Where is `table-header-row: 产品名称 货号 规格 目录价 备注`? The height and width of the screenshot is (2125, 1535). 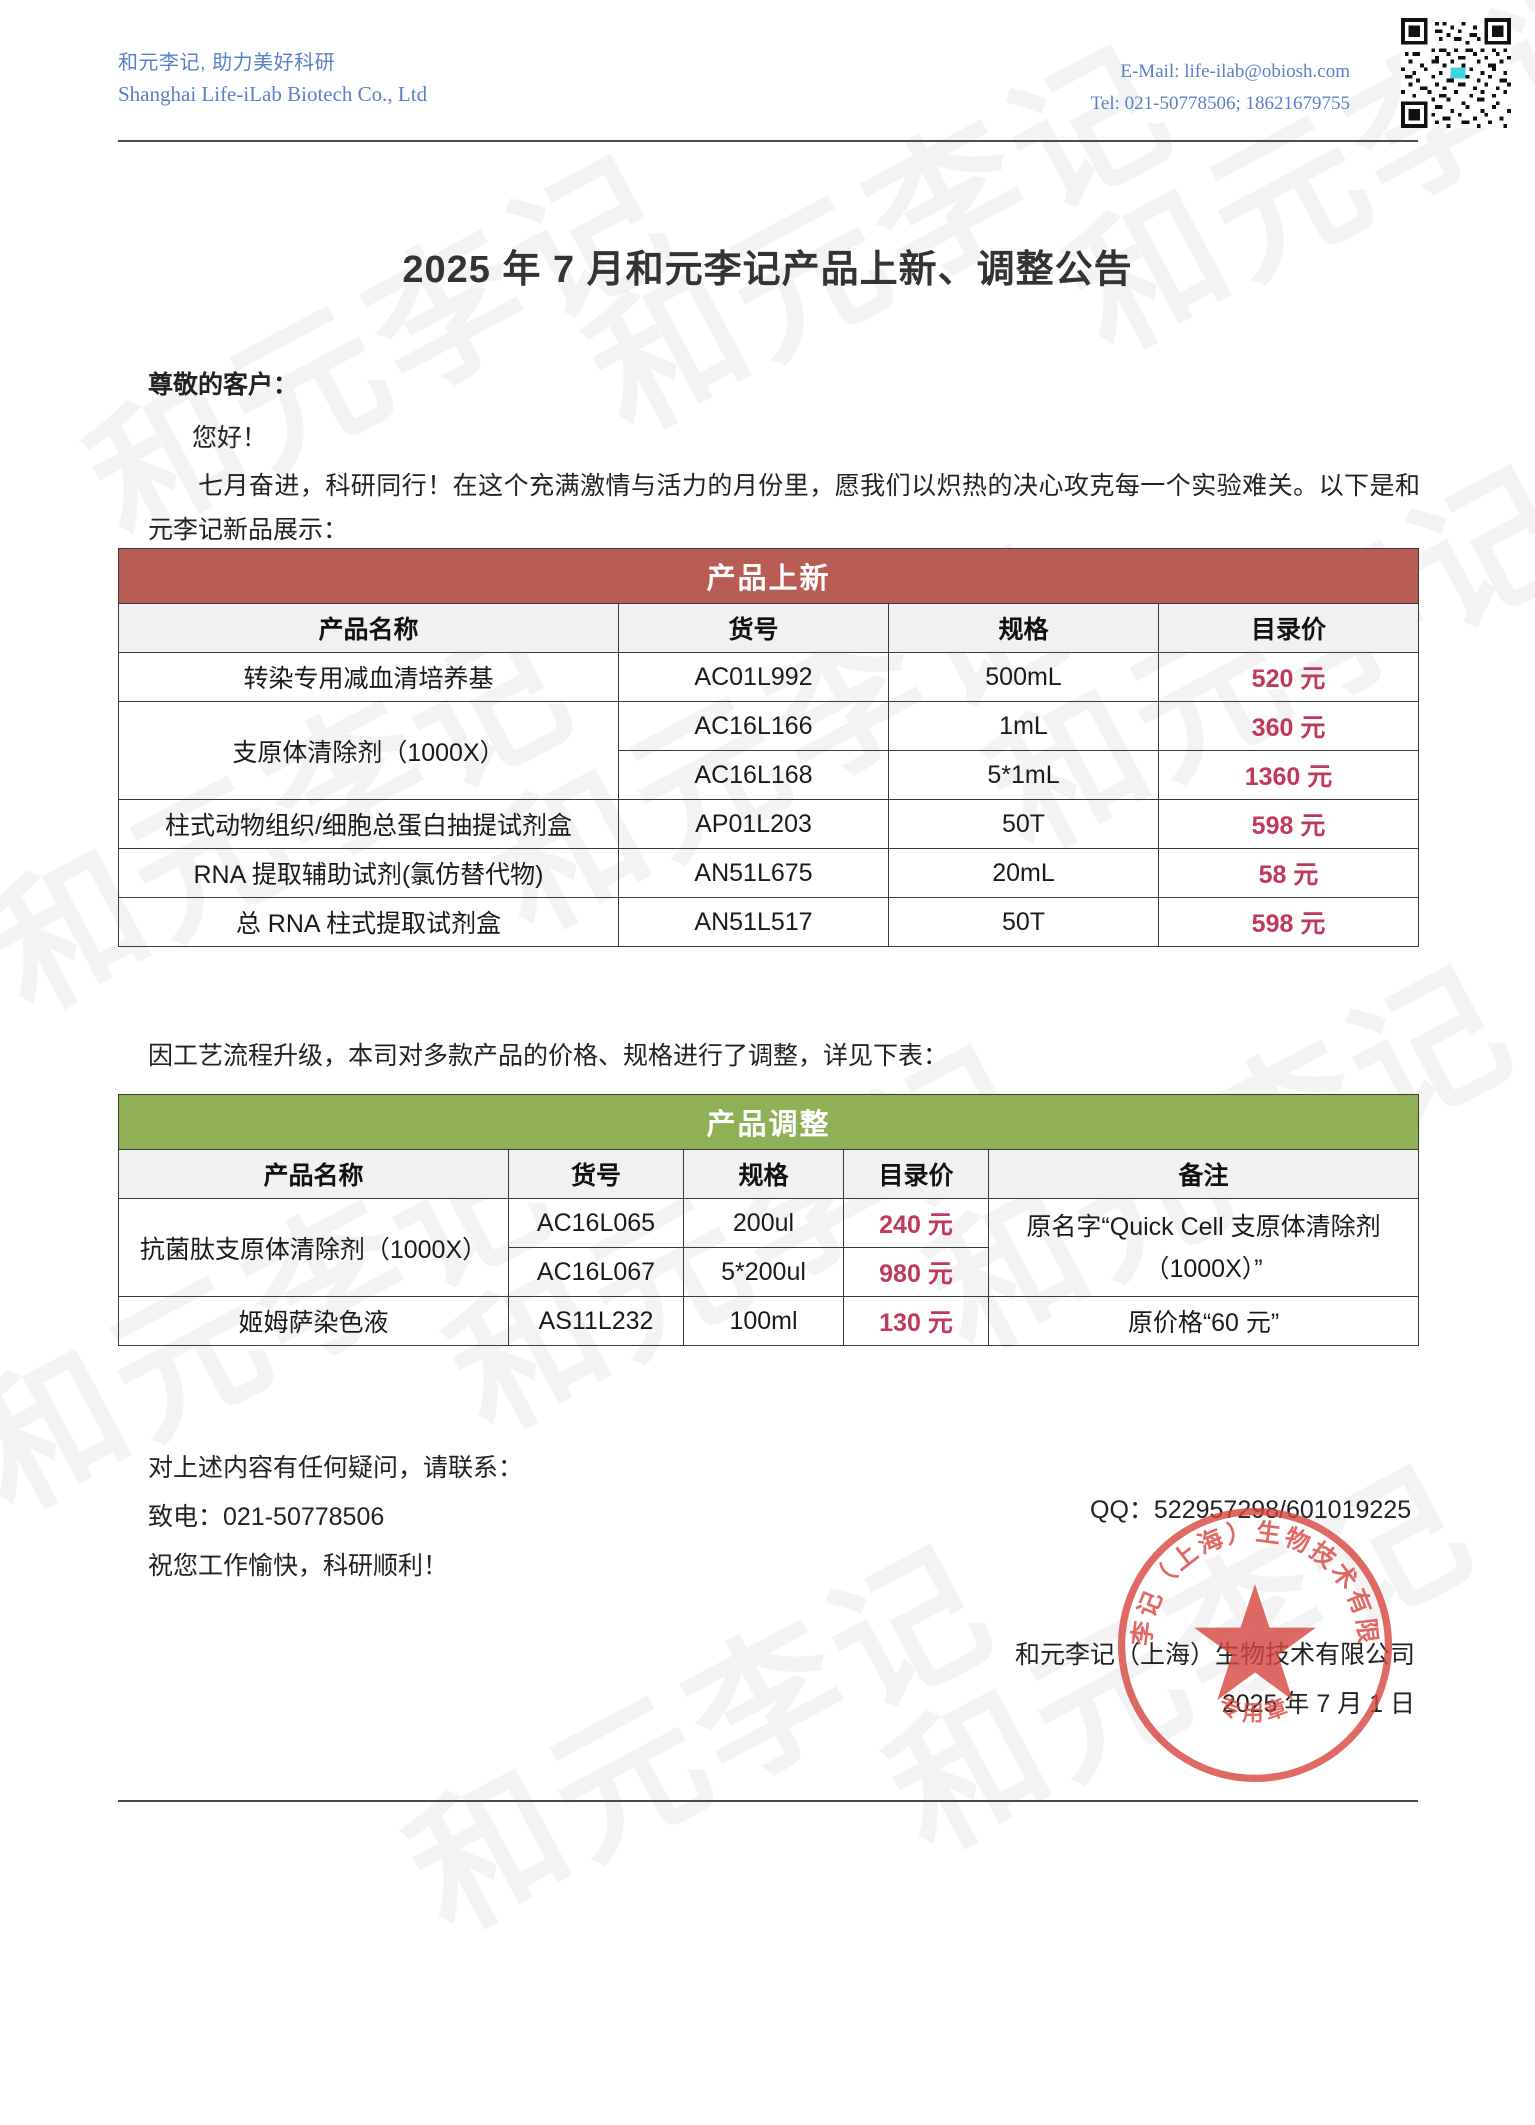 table-header-row: 产品名称 货号 规格 目录价 备注 is located at coordinates (769, 1174).